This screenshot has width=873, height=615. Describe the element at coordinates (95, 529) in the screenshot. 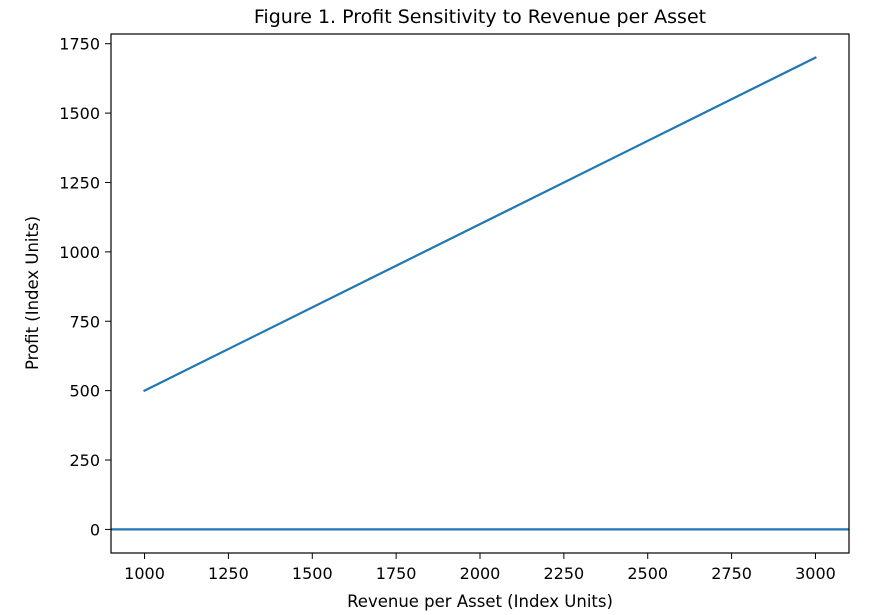

I see `y-tick-label: 0` at that location.